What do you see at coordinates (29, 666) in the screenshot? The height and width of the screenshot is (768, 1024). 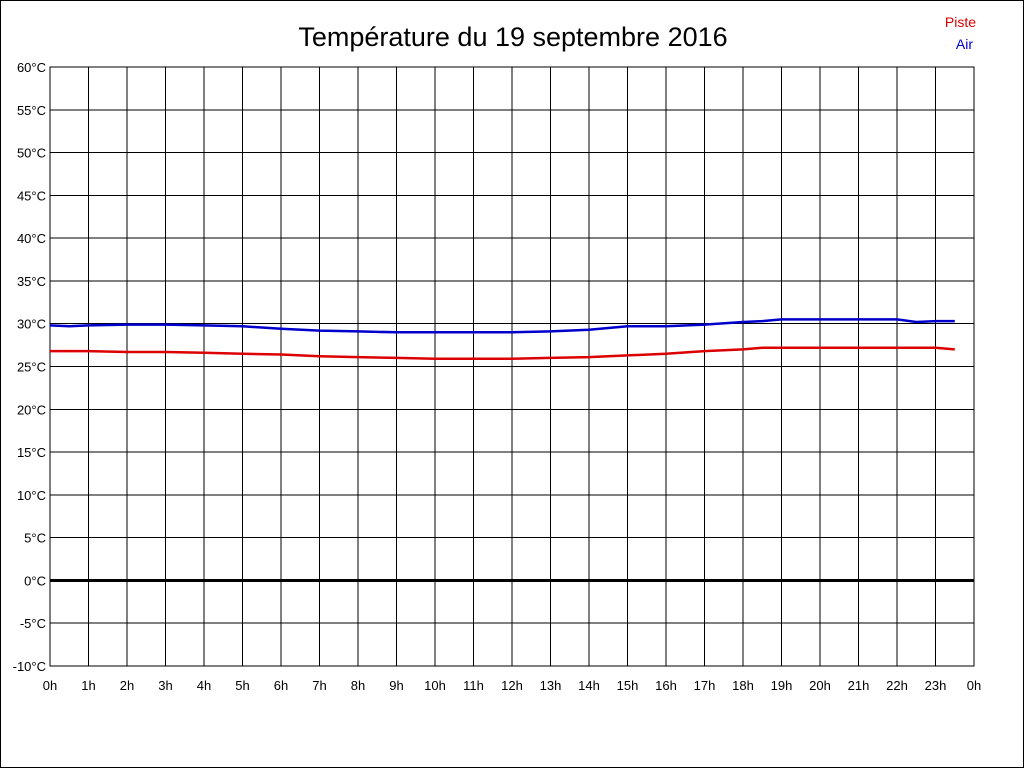 I see `y-tick-label: -10°C` at bounding box center [29, 666].